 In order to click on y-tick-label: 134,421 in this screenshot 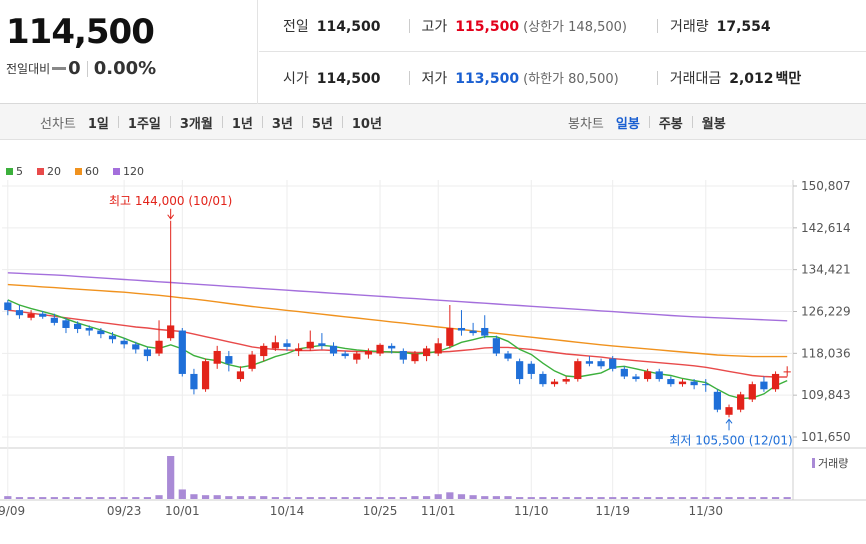, I will do `click(826, 270)`.